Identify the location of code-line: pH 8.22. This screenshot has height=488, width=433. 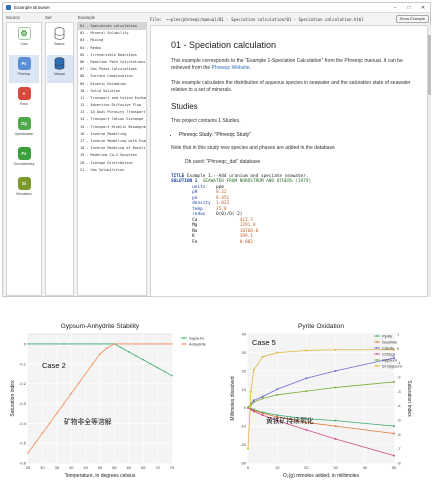
(209, 193).